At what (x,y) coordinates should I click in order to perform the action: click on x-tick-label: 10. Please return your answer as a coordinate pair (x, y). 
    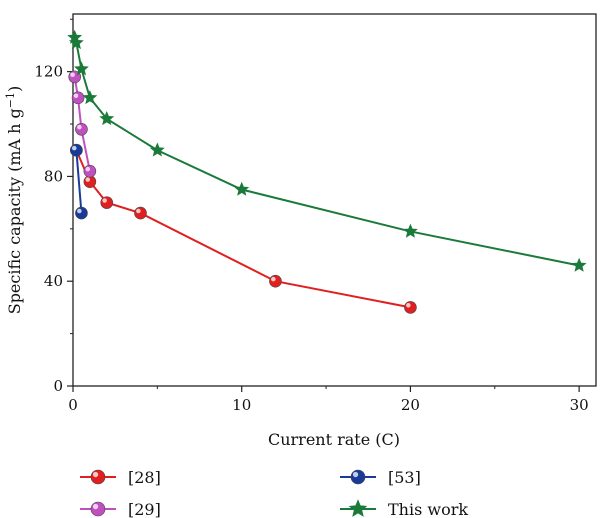
    Looking at the image, I should click on (241, 405).